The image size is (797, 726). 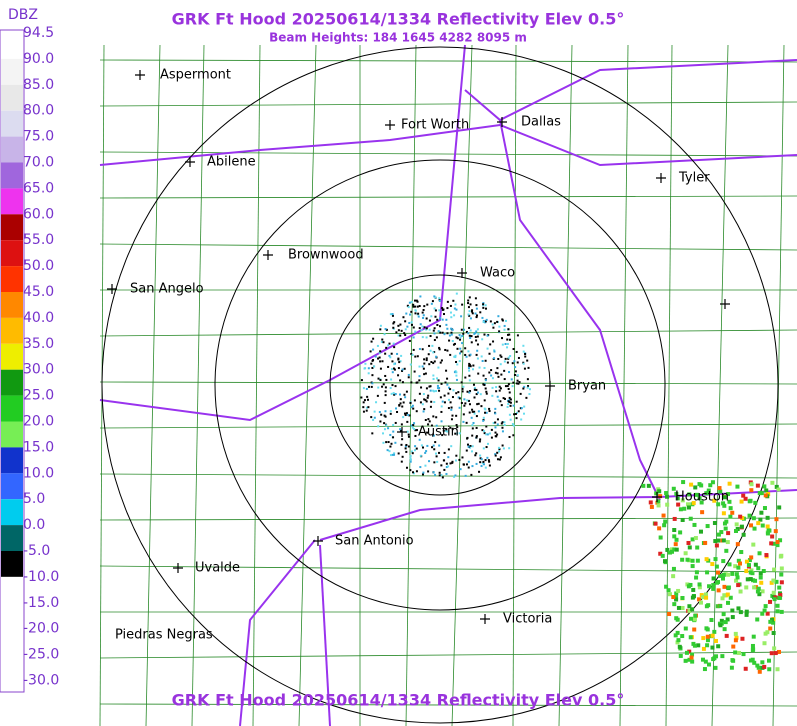 What do you see at coordinates (702, 497) in the screenshot?
I see `city-label: Houston` at bounding box center [702, 497].